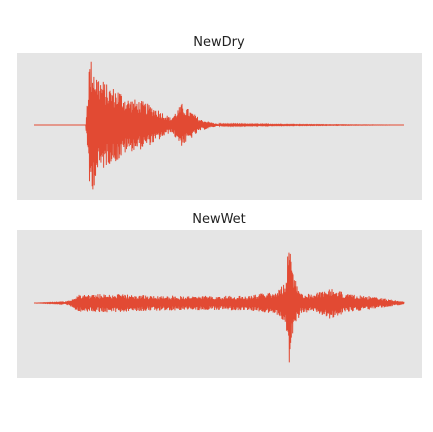 This screenshot has width=433, height=432. Describe the element at coordinates (219, 219) in the screenshot. I see `plot-title-newwet: NewWet` at that location.